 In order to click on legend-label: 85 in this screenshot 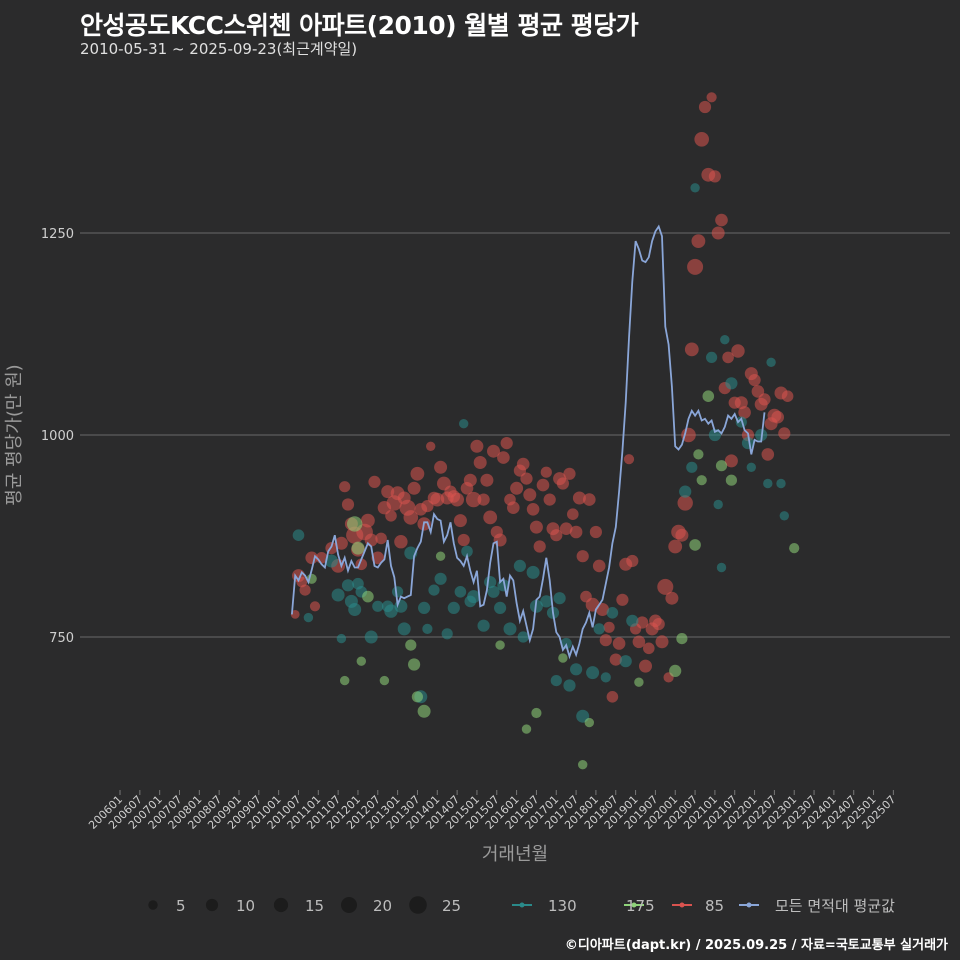, I will do `click(714, 906)`.